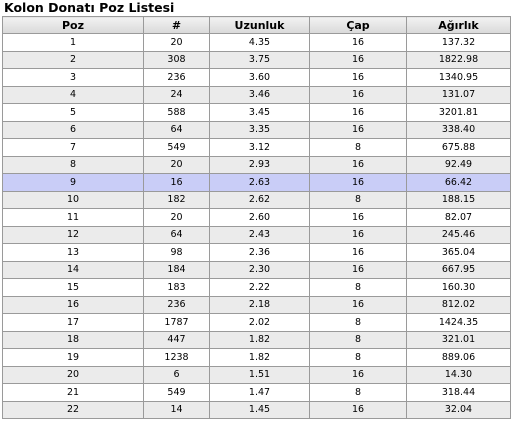 Image resolution: width=513 pixels, height=429 pixels. What do you see at coordinates (73, 129) in the screenshot?
I see `cell-poz: 6` at bounding box center [73, 129].